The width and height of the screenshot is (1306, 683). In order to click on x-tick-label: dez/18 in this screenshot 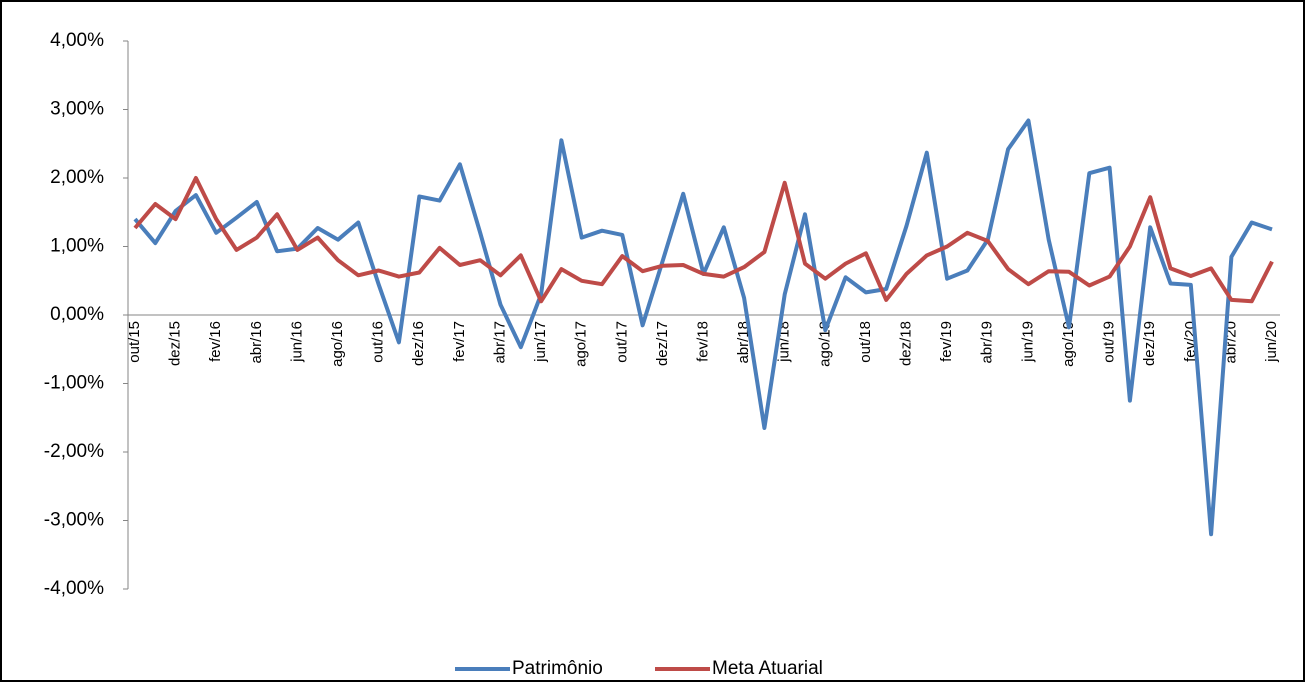, I will do `click(906, 343)`.